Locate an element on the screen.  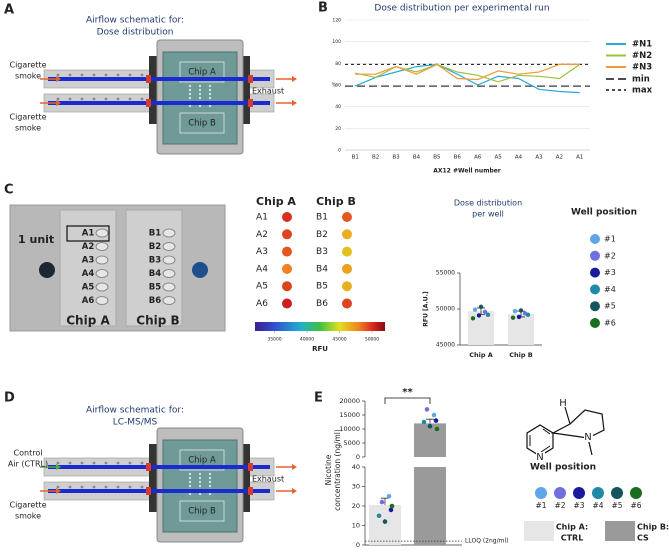
x-tick-label: A4 is located at coordinates (519, 158).